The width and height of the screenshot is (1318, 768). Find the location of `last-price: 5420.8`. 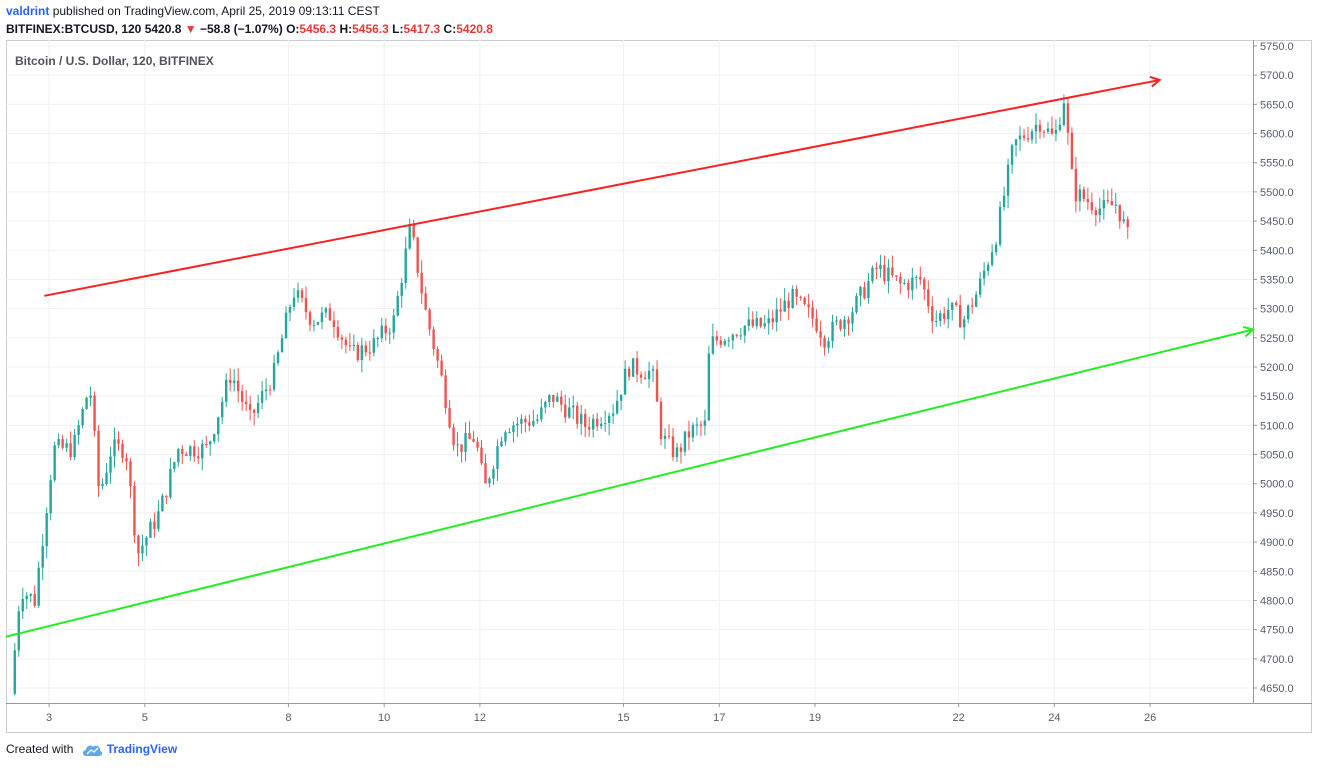

last-price: 5420.8 is located at coordinates (163, 29).